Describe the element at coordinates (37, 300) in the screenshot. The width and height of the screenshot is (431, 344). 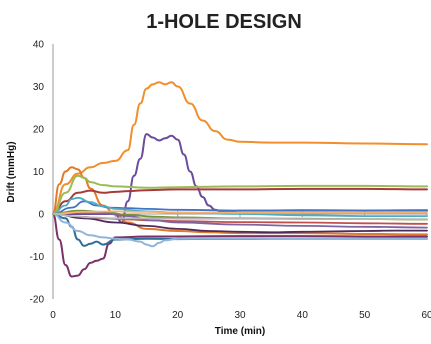
I see `y-tick-label: -20` at that location.